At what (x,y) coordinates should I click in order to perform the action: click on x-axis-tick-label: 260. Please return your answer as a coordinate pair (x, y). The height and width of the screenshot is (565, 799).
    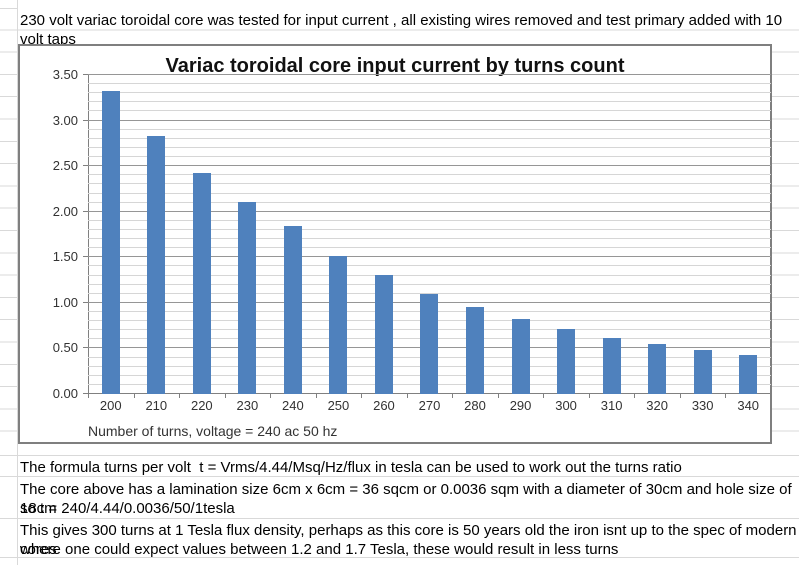
    Looking at the image, I should click on (384, 405).